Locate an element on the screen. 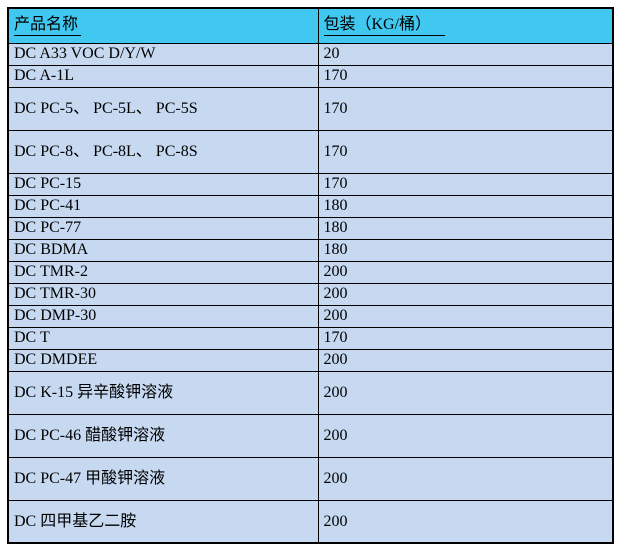 The image size is (619, 547). column-header-packing: 包装（KG/桶） is located at coordinates (465, 25).